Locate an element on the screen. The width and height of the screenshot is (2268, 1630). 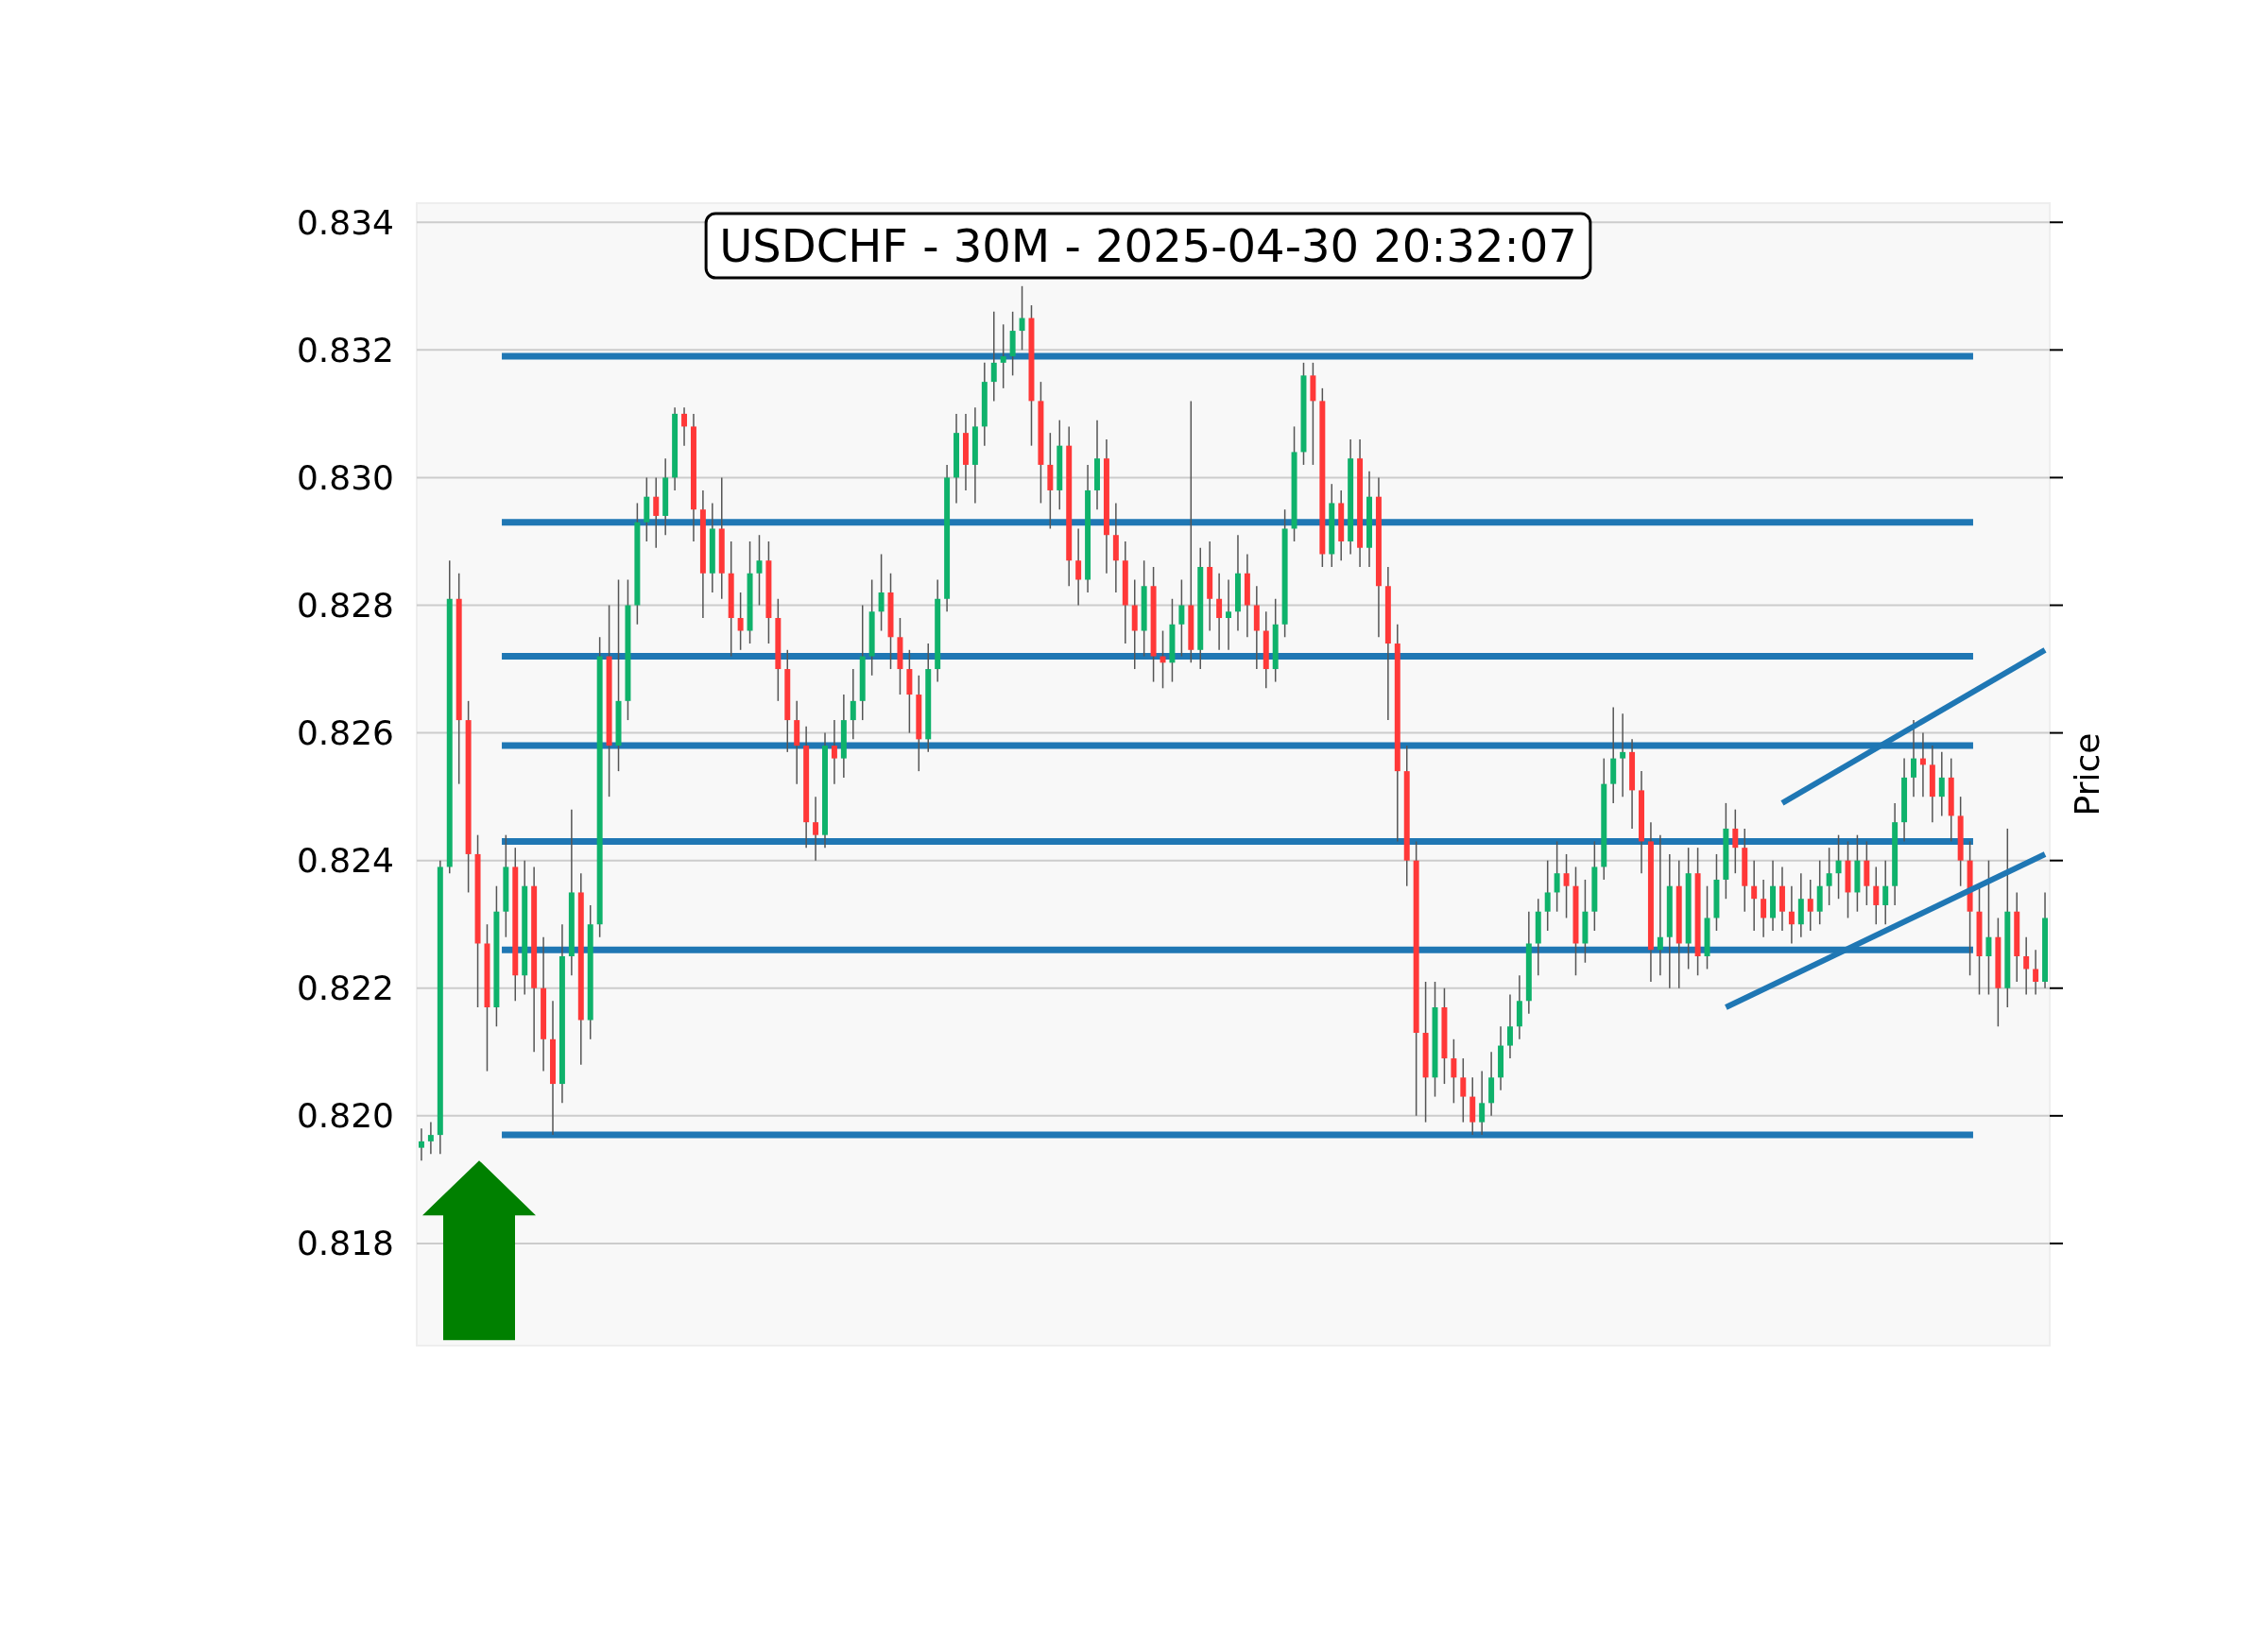
y-tick-label: 0.824 is located at coordinates (345, 861).